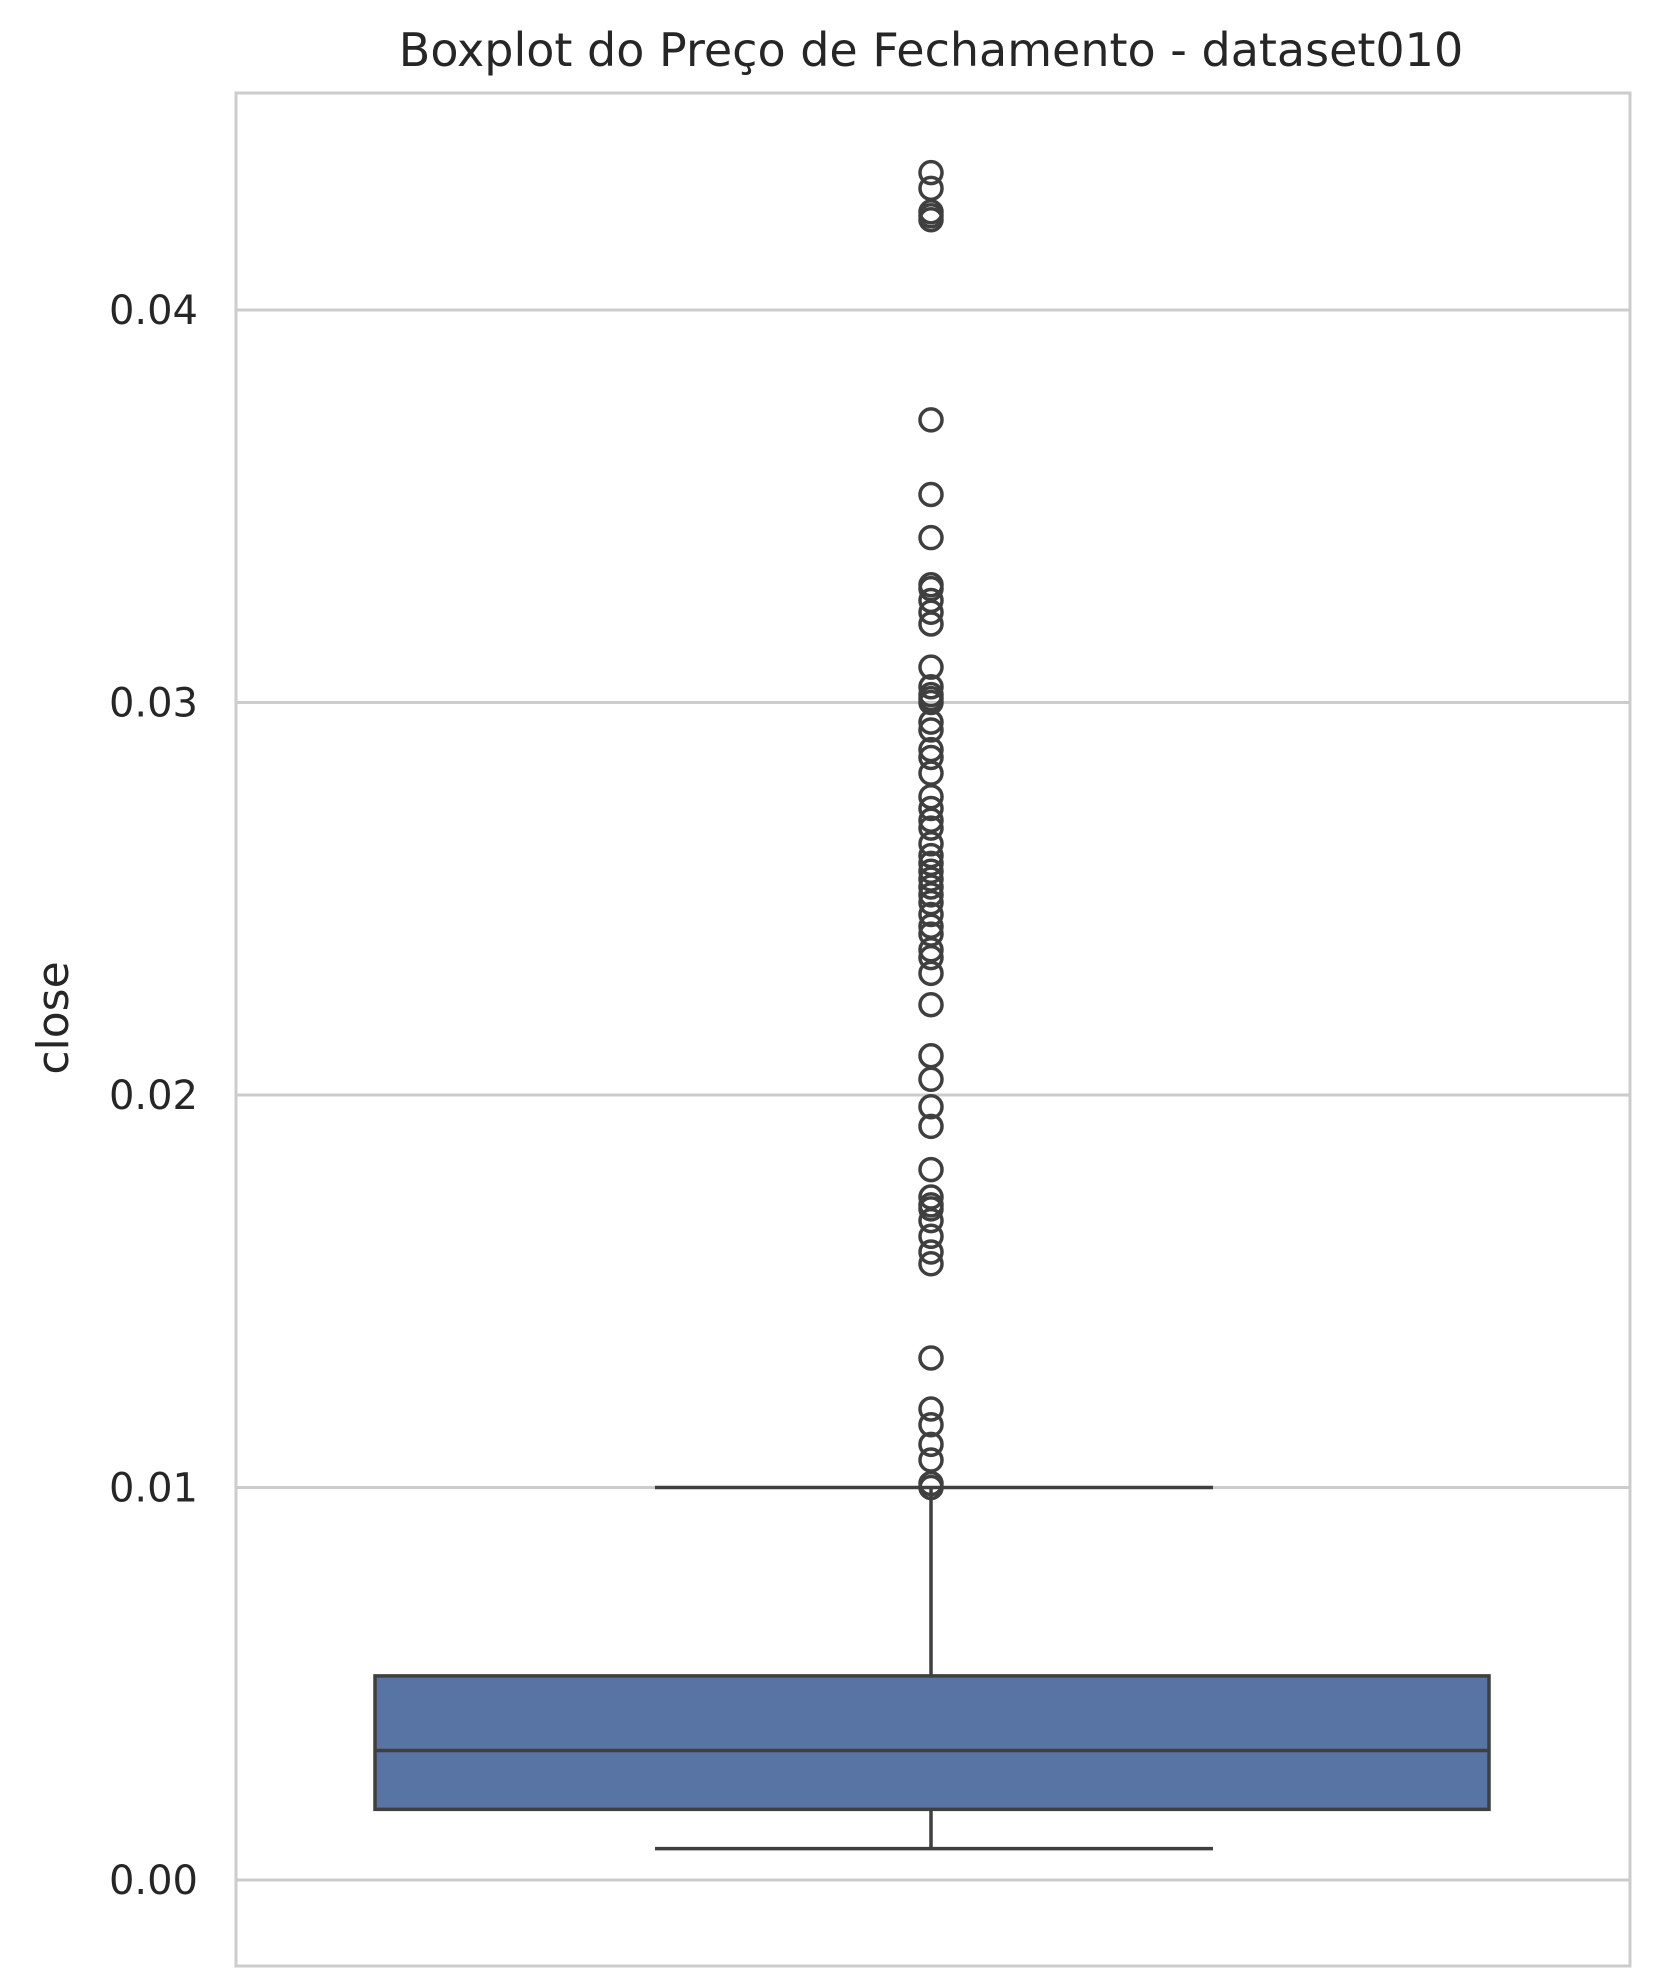  Describe the element at coordinates (153, 704) in the screenshot. I see `y-tick-label: 0.03` at that location.